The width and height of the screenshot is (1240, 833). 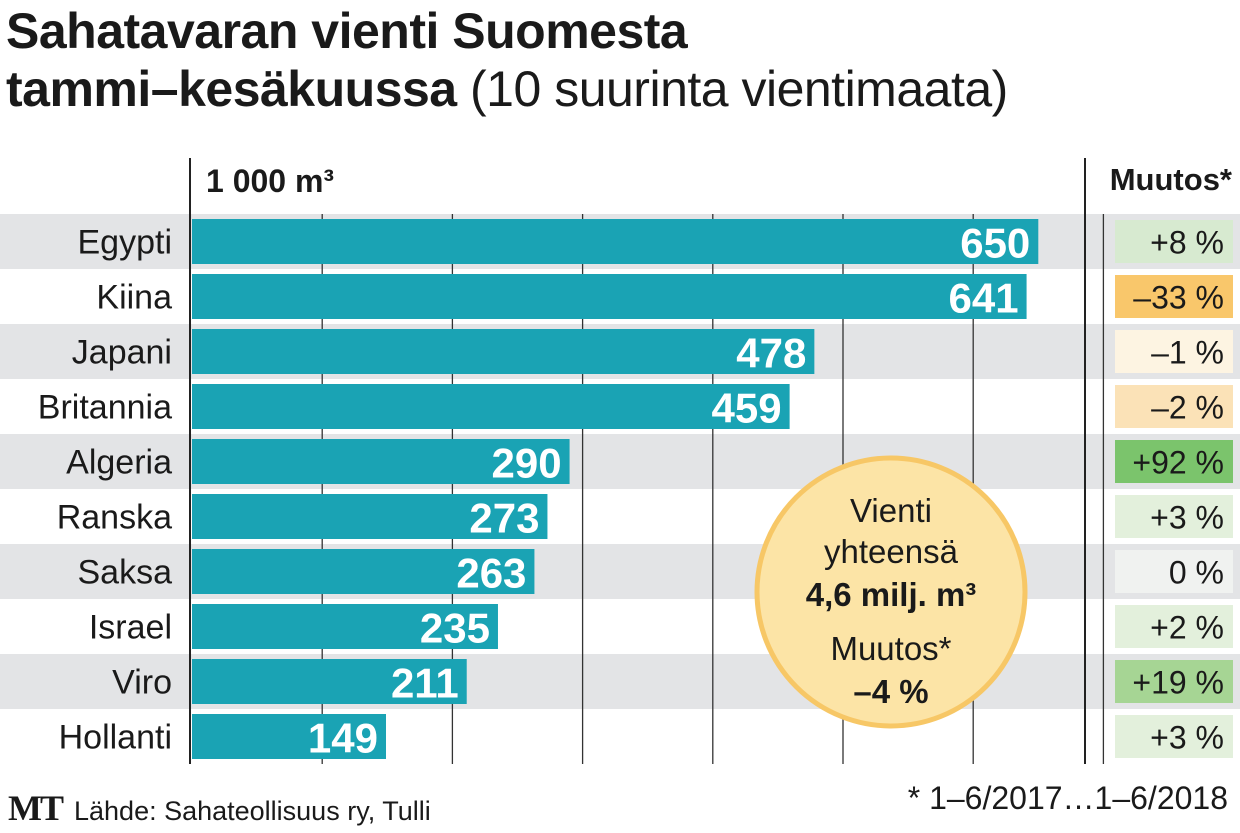 What do you see at coordinates (1187, 628) in the screenshot?
I see `change-label: +2 %` at bounding box center [1187, 628].